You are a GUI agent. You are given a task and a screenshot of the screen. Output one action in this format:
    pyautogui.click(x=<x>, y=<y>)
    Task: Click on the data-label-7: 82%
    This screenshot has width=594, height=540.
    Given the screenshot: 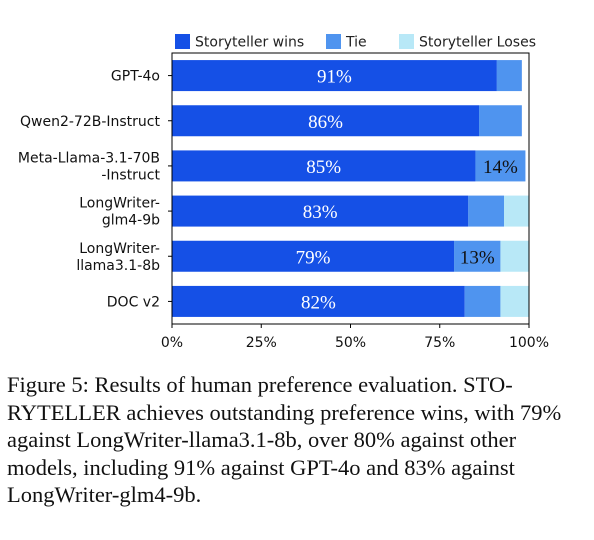 What is the action you would take?
    pyautogui.click(x=318, y=302)
    